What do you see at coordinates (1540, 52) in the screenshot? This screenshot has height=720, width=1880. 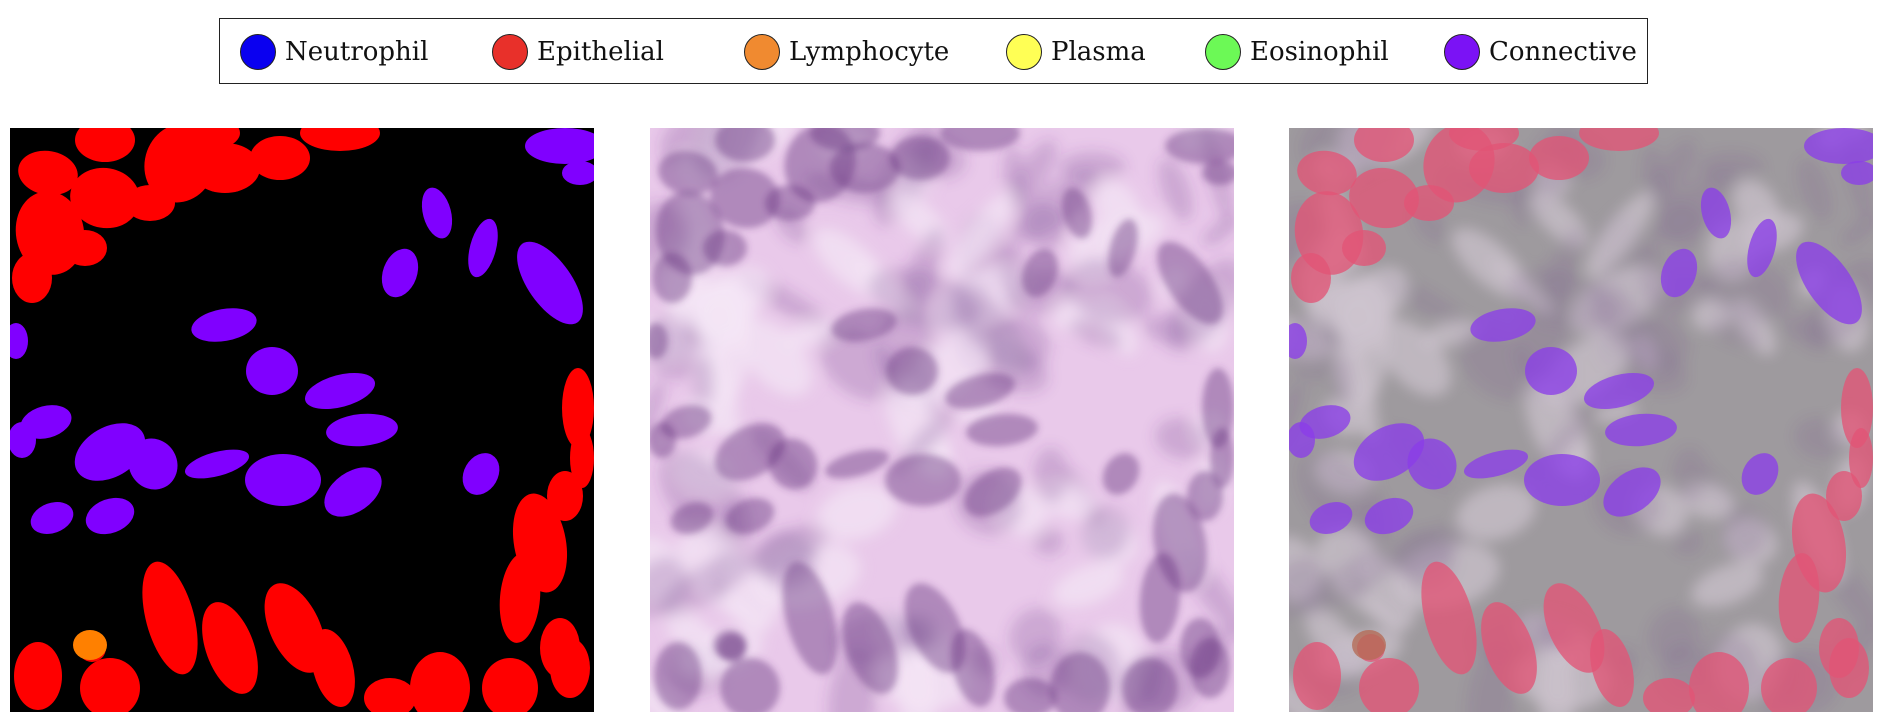 I see `legend-item-connective: Connective` at bounding box center [1540, 52].